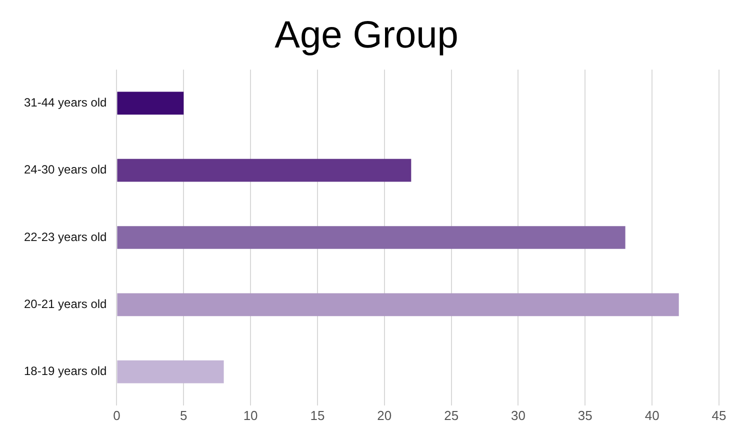  Describe the element at coordinates (250, 415) in the screenshot. I see `x-tick-label: 10` at that location.